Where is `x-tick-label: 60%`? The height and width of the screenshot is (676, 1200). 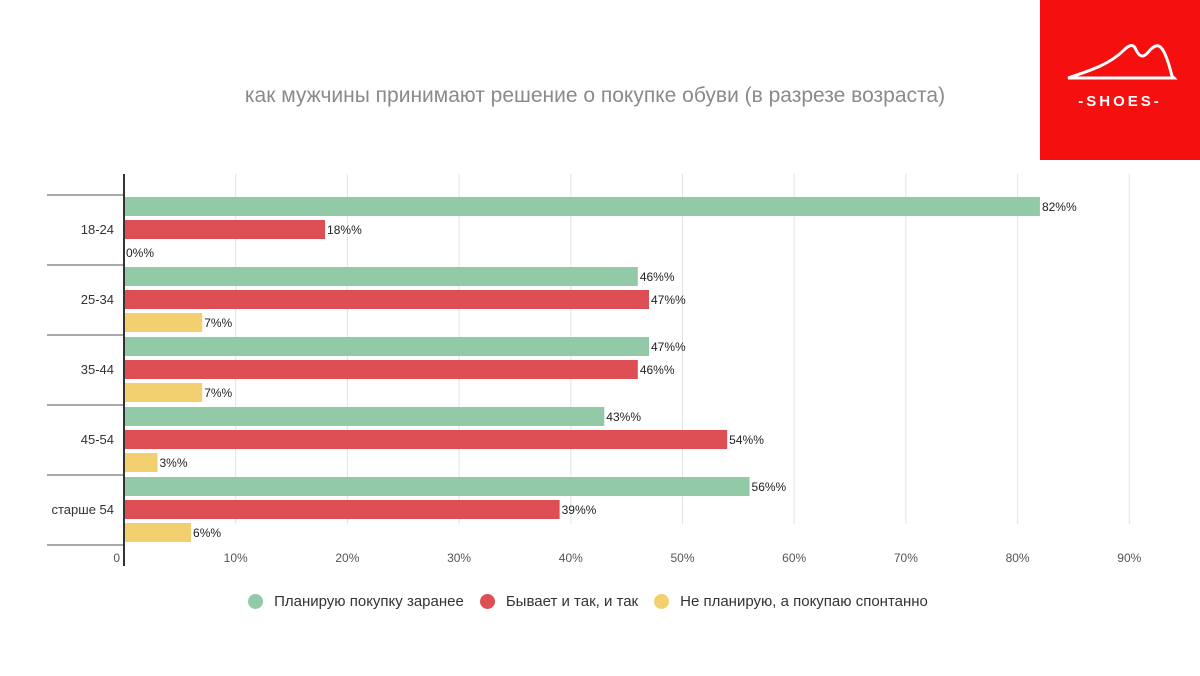
x-tick-label: 60% is located at coordinates (794, 558).